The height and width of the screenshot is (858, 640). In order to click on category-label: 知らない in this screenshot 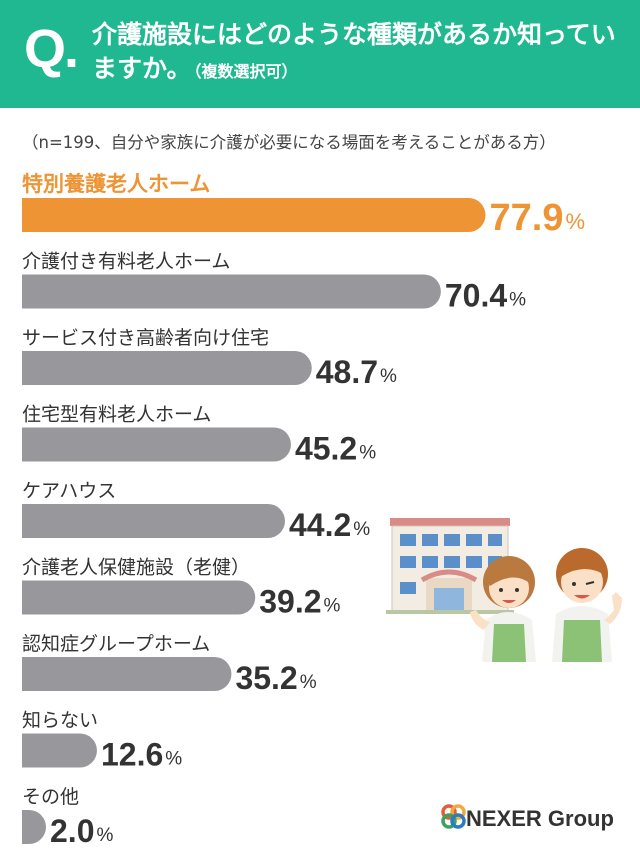, I will do `click(60, 721)`.